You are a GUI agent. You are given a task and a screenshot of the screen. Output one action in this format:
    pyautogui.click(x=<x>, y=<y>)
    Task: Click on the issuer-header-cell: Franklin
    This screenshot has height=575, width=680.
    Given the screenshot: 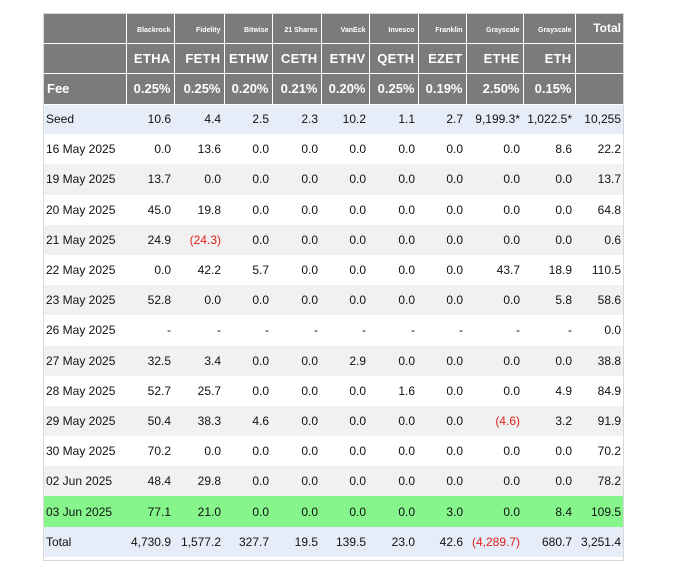 What is the action you would take?
    pyautogui.click(x=442, y=28)
    